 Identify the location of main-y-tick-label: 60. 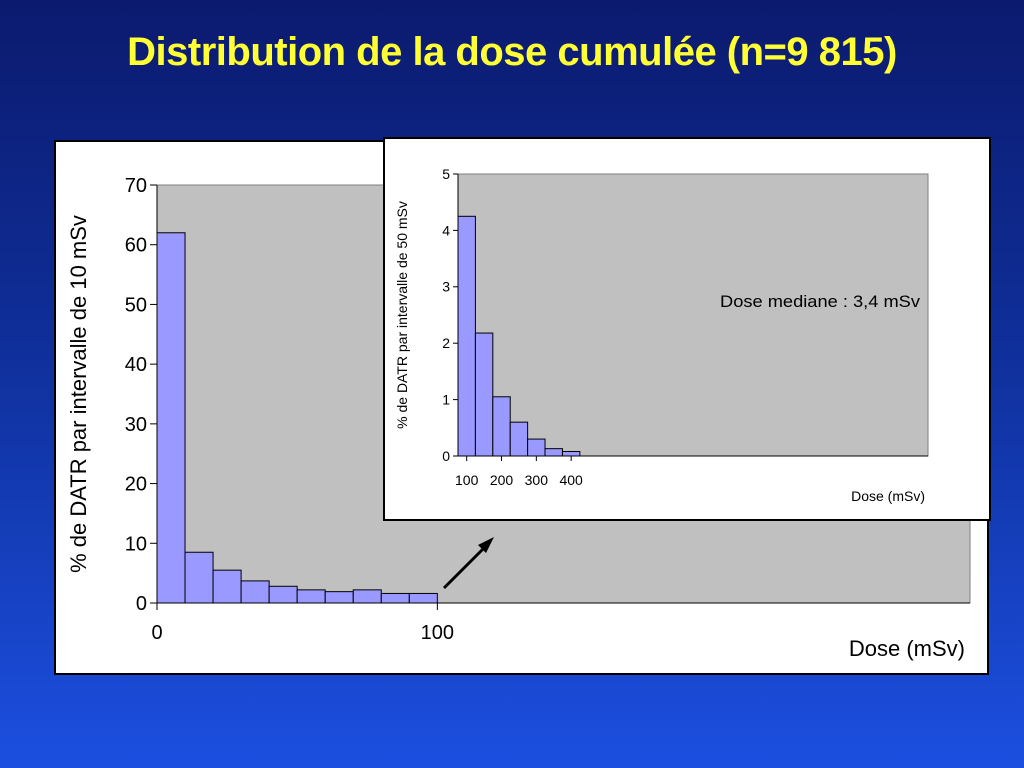
(136, 246).